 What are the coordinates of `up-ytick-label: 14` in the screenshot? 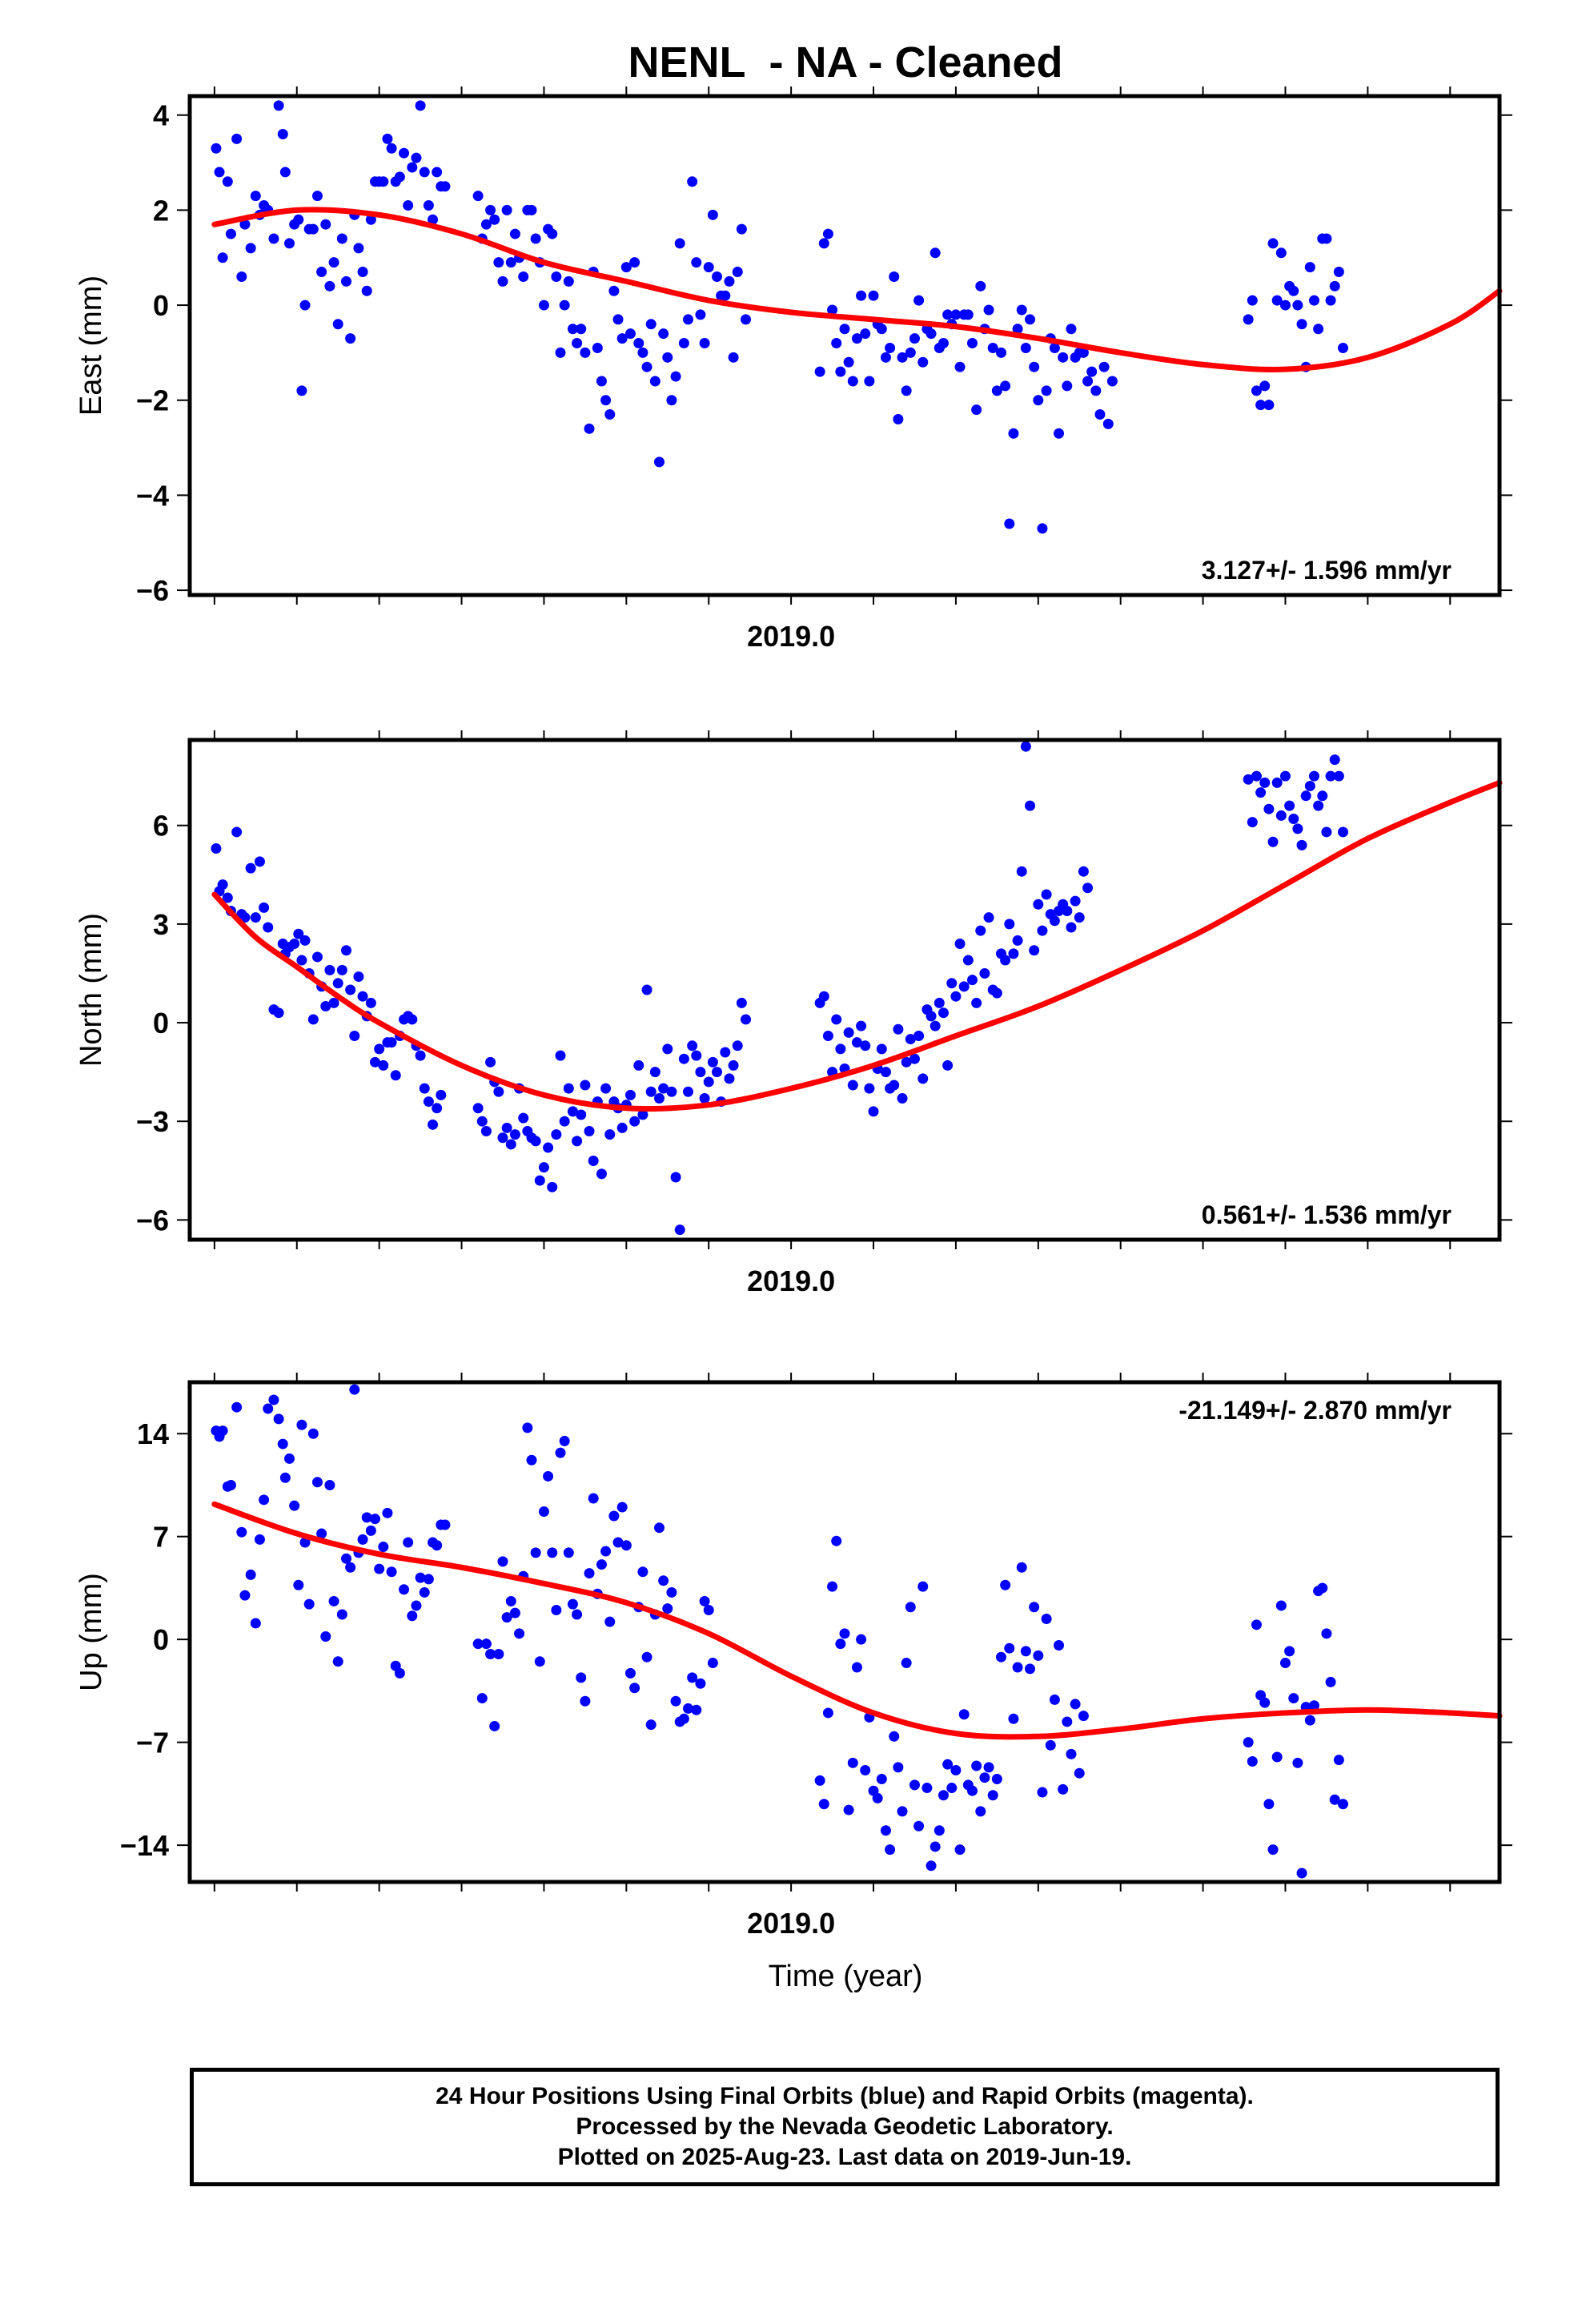 It's located at (153, 1433).